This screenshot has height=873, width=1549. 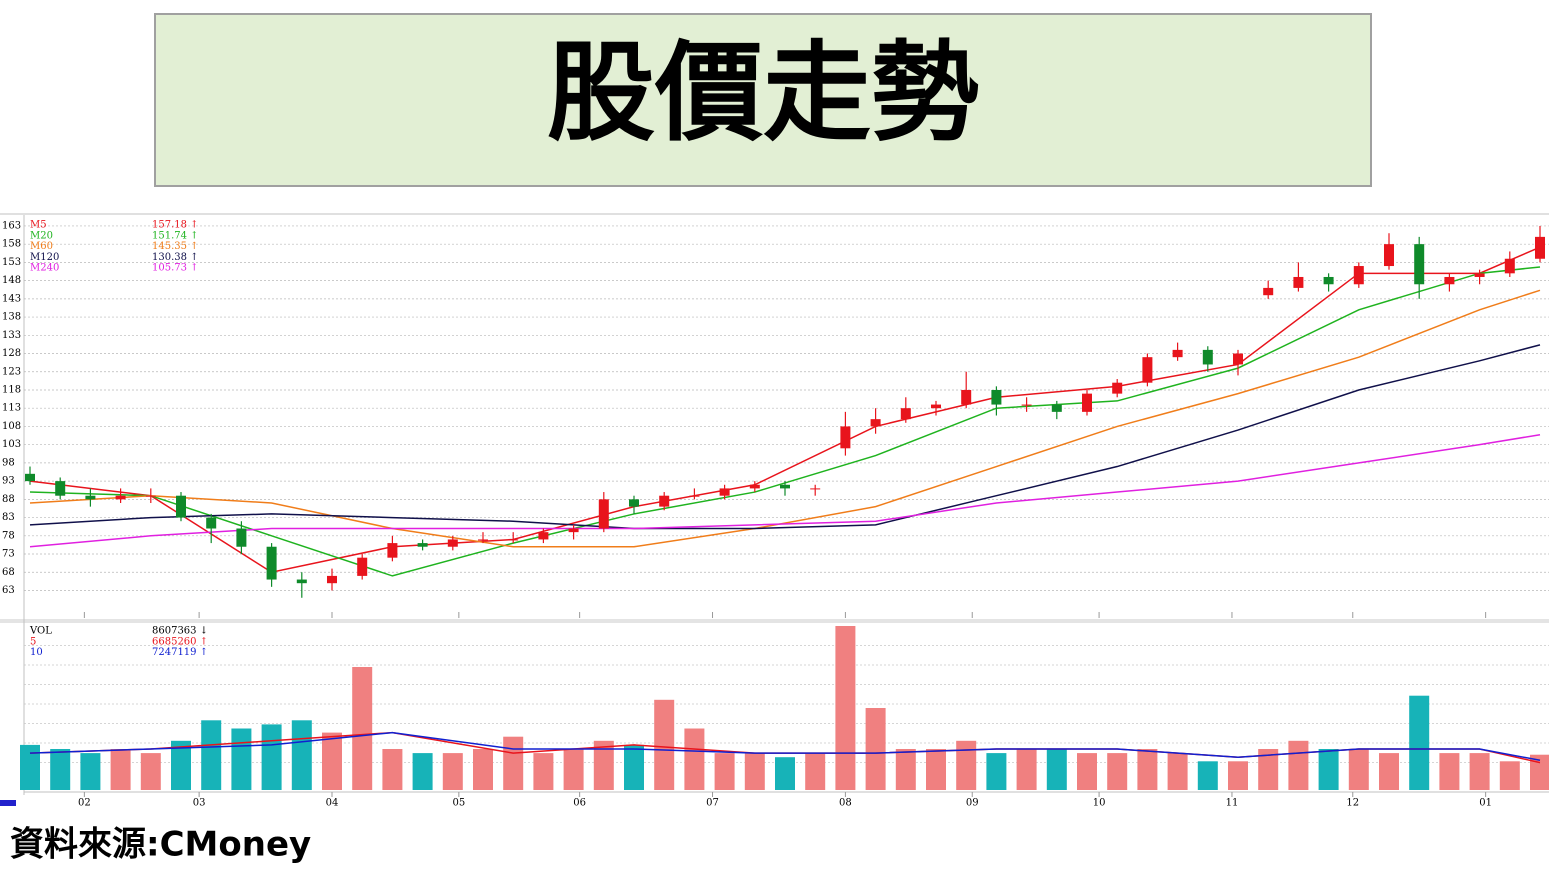 I want to click on y-tick-label: 63, so click(x=8, y=590).